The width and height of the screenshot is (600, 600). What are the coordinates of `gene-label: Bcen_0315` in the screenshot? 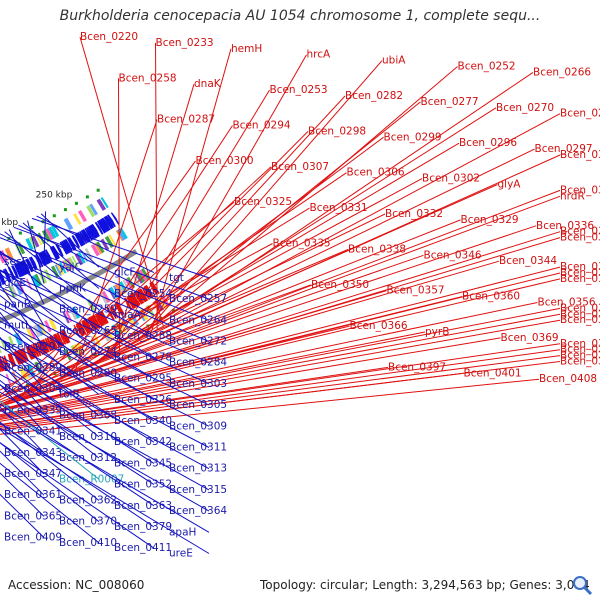 It's located at (198, 490).